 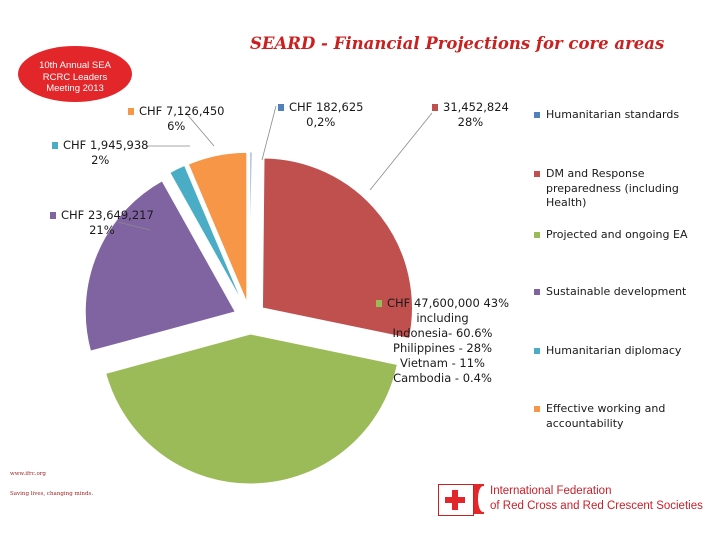 What do you see at coordinates (182, 111) in the screenshot?
I see `label-value: CHF 7,126,450` at bounding box center [182, 111].